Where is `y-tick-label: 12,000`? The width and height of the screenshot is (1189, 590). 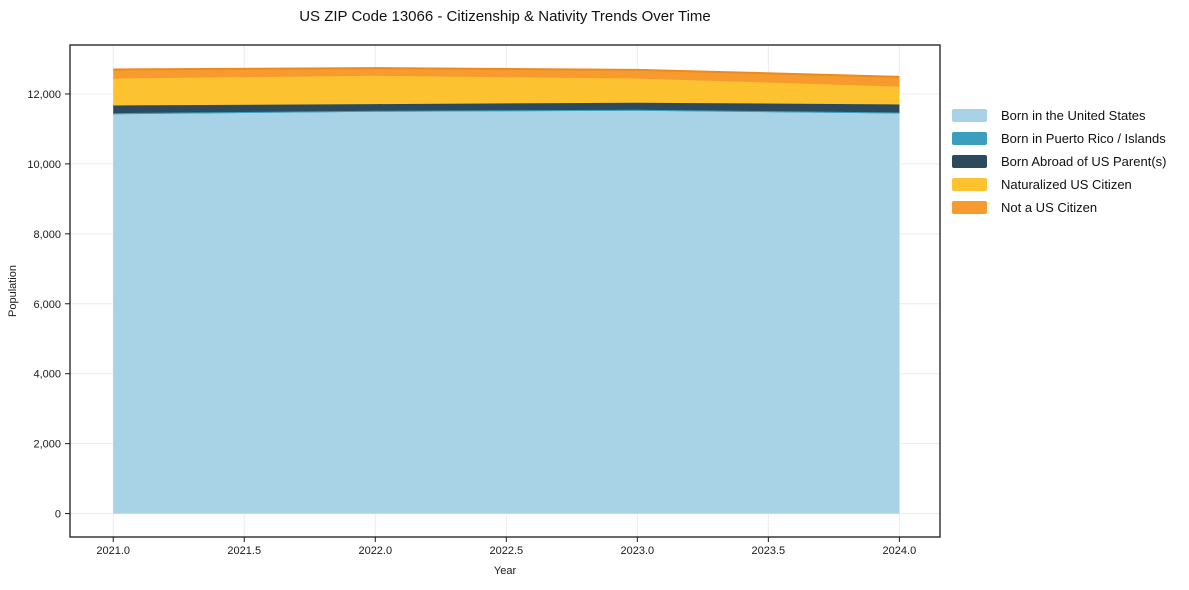
y-tick-label: 12,000 is located at coordinates (44, 95).